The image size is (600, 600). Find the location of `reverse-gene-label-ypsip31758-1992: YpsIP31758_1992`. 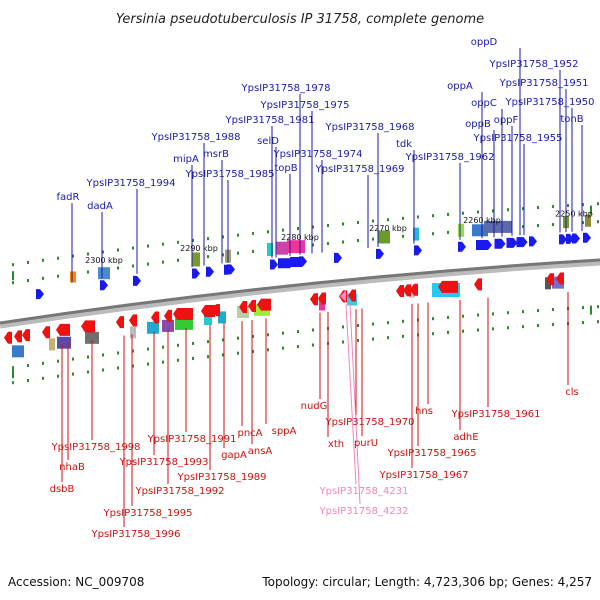

reverse-gene-label-ypsip31758-1992: YpsIP31758_1992 is located at coordinates (180, 491).